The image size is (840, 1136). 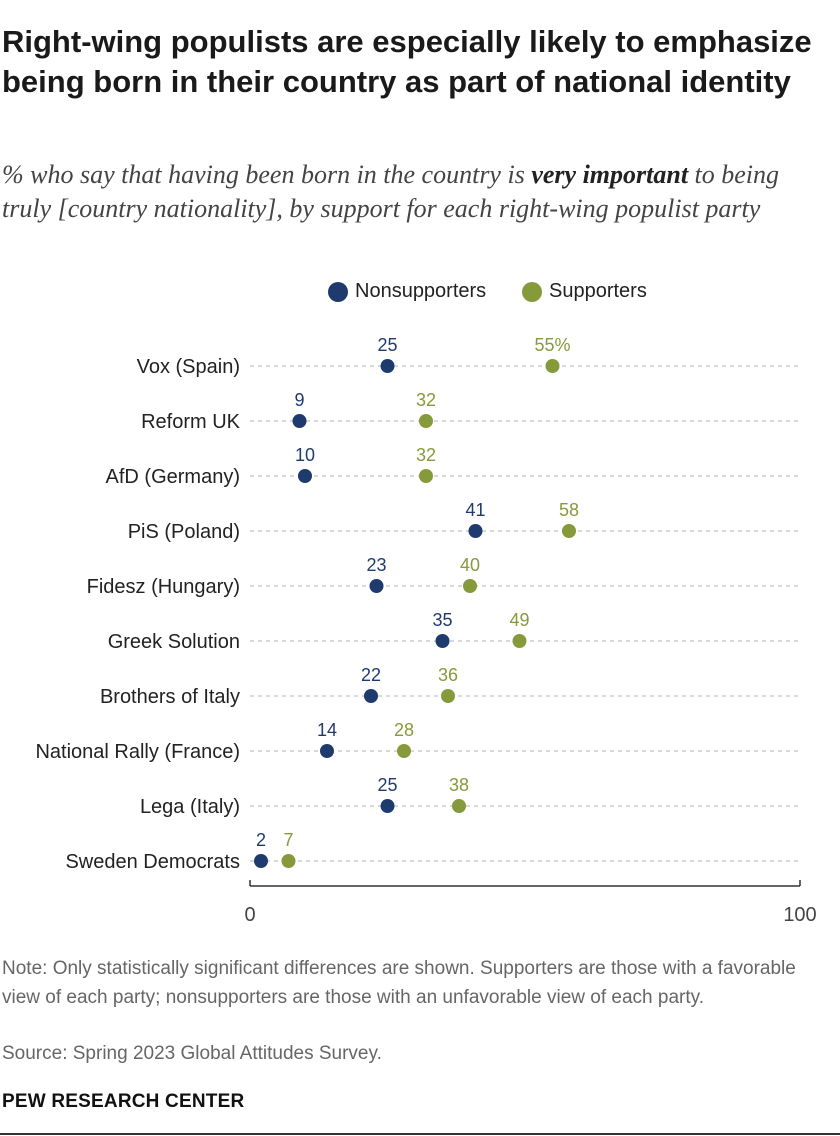 I want to click on category-label: Greek Solution, so click(x=174, y=642).